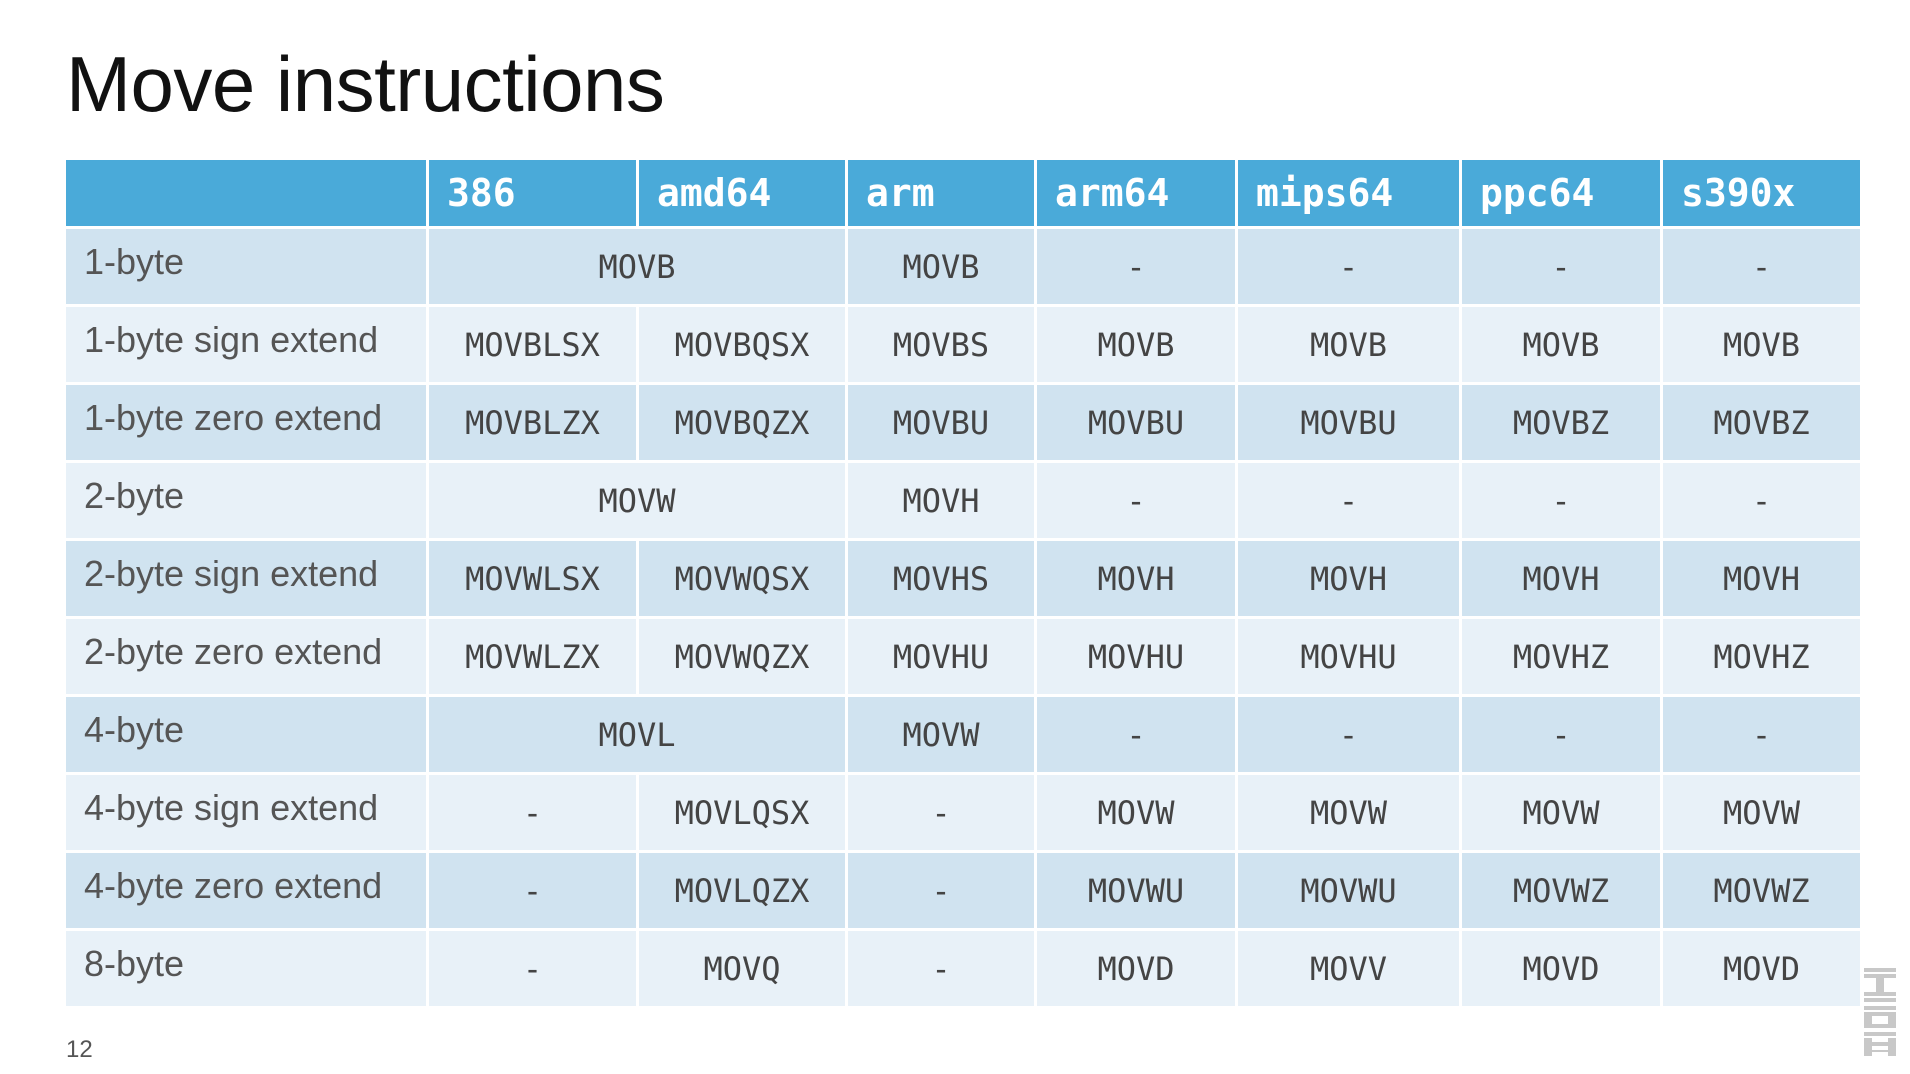  What do you see at coordinates (532, 193) in the screenshot?
I see `column-header: 386` at bounding box center [532, 193].